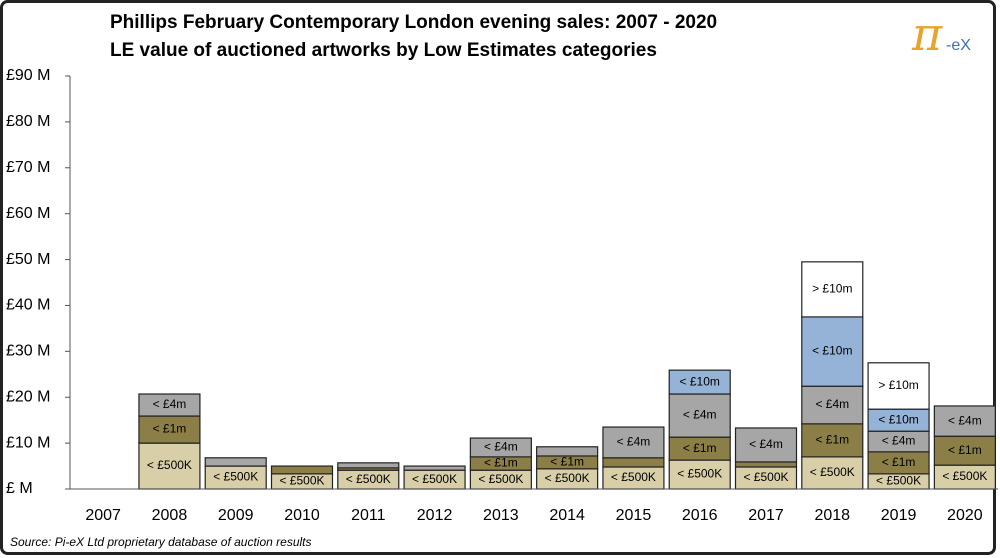  What do you see at coordinates (634, 515) in the screenshot?
I see `x-tick-label: 2015` at bounding box center [634, 515].